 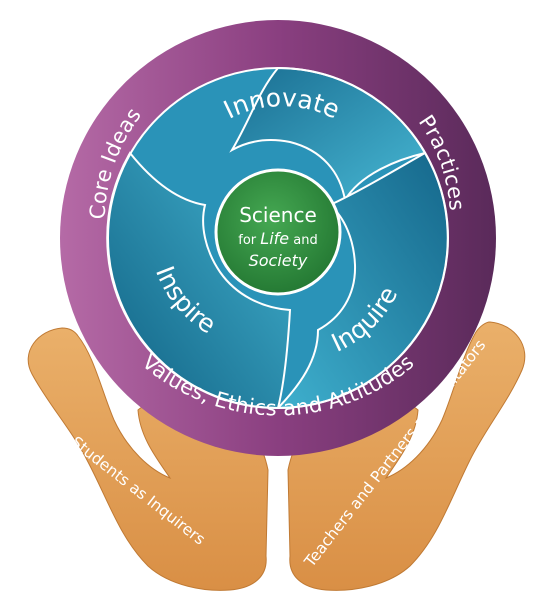 I want to click on center-subtitle: for Life and, so click(x=277, y=238).